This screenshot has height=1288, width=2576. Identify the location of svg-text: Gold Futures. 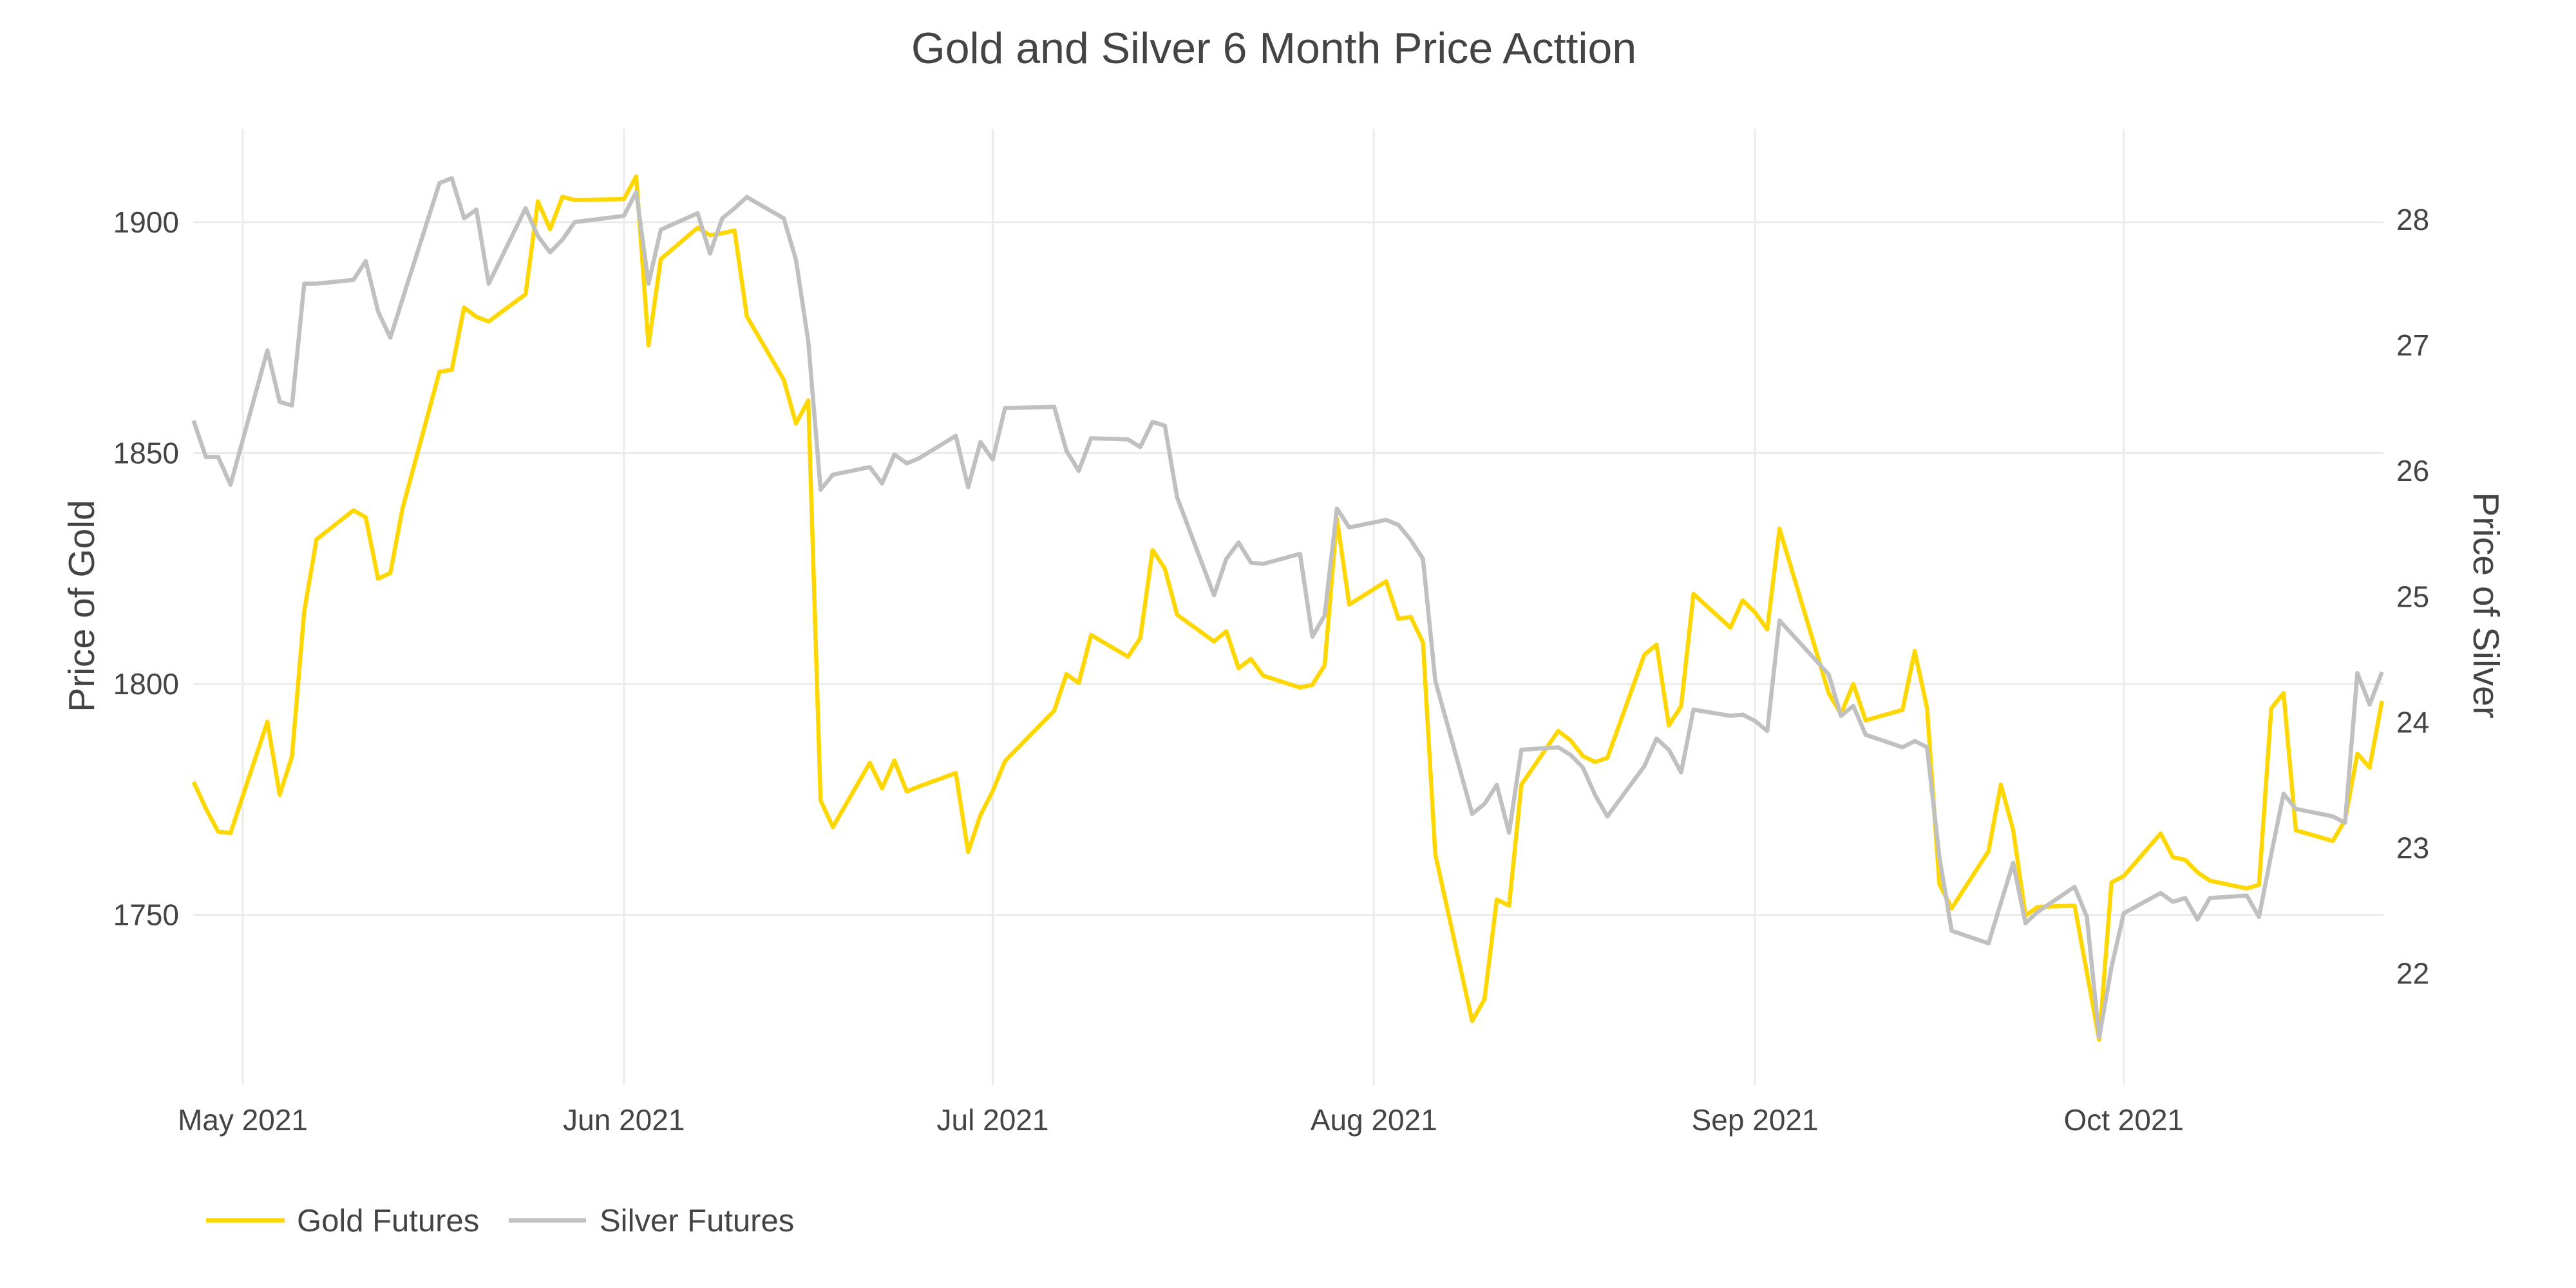
(388, 1221).